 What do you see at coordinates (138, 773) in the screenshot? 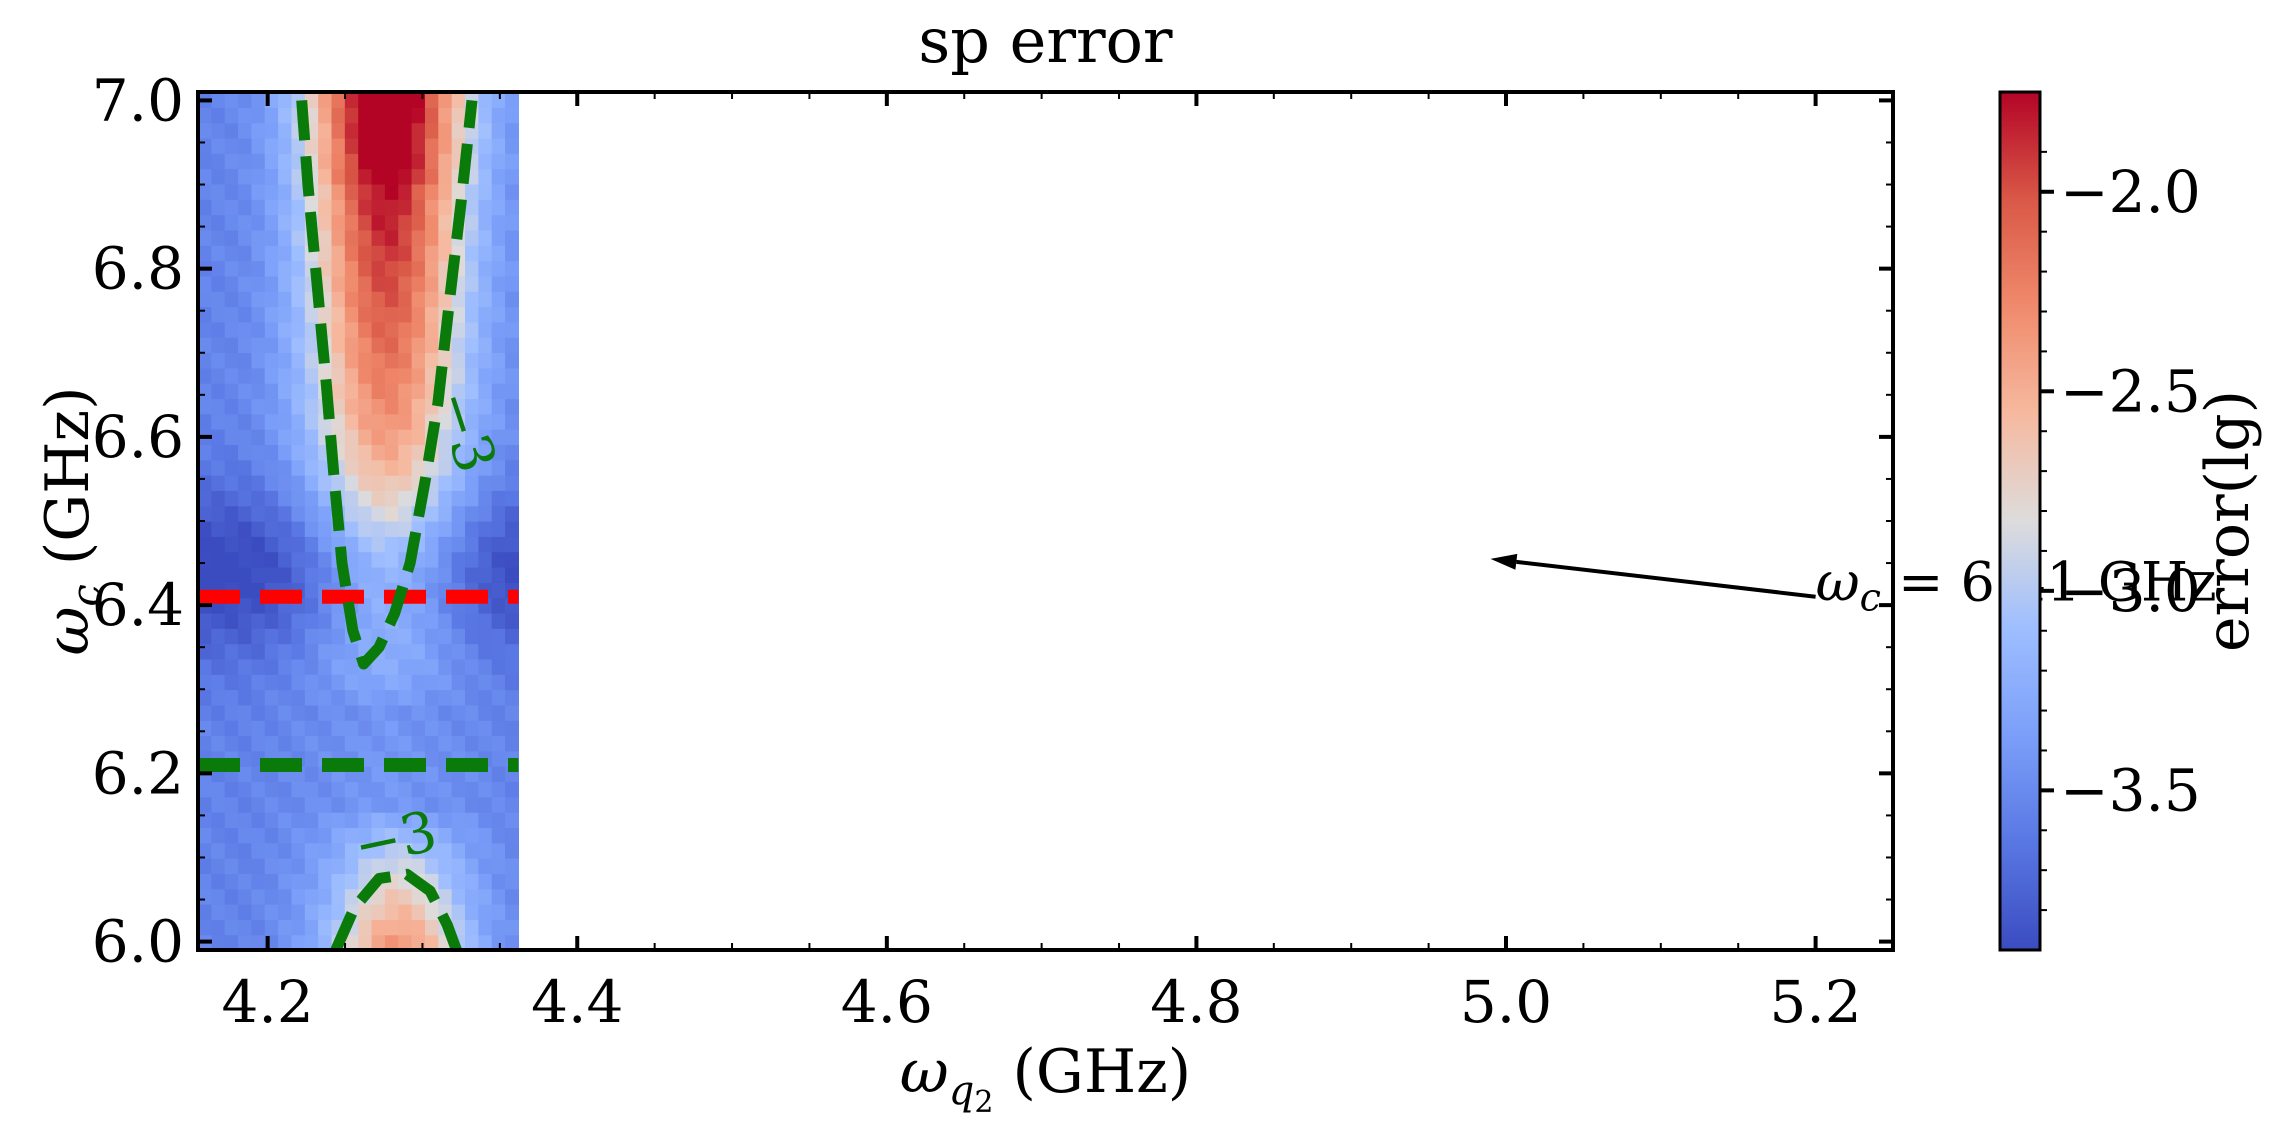
I see `y-tick-label: 6.2` at bounding box center [138, 773].